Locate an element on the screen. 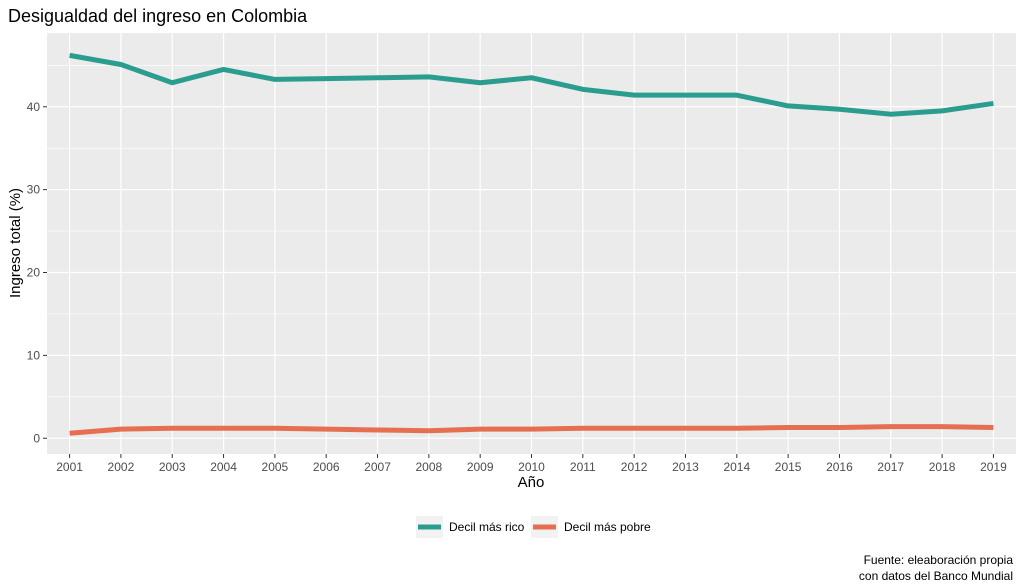  y-tick-label: 10 is located at coordinates (34, 355).